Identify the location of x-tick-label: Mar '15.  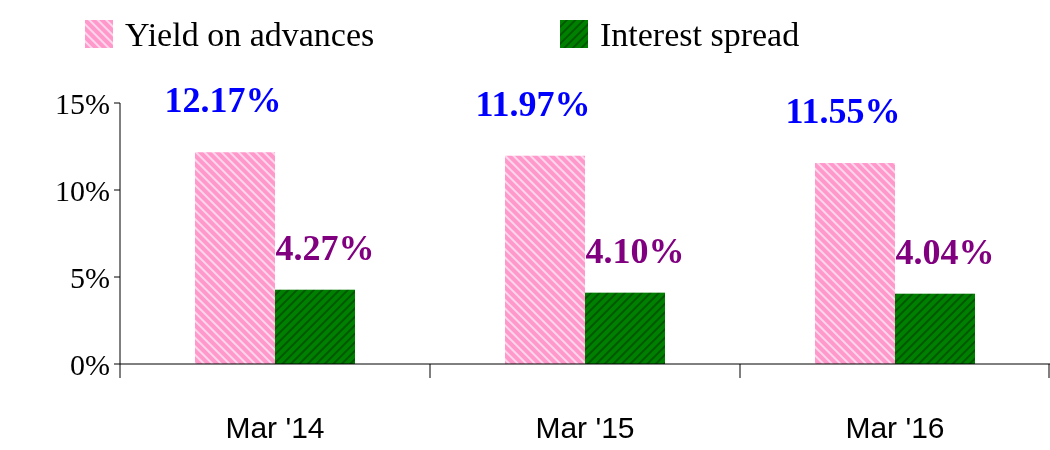
(585, 427).